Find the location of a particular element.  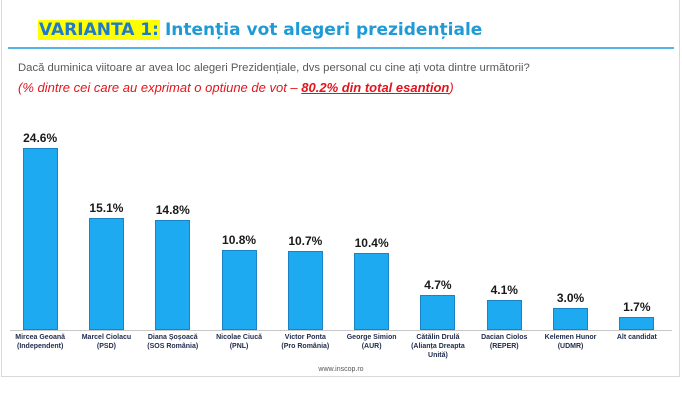

bar-value-label: 10.8% is located at coordinates (239, 240).